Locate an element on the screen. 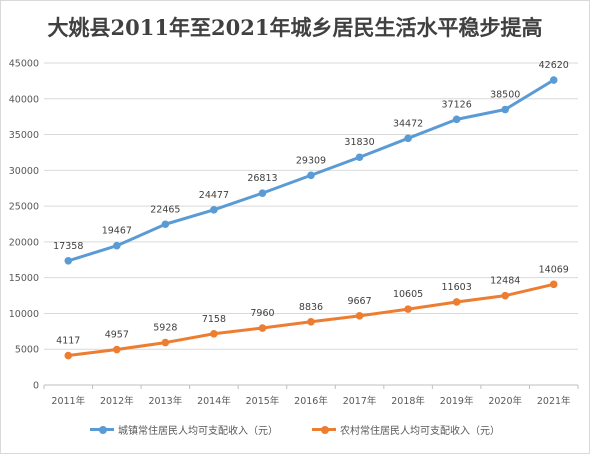 This screenshot has width=590, height=454. y-tick-label: 5000 is located at coordinates (27, 350).